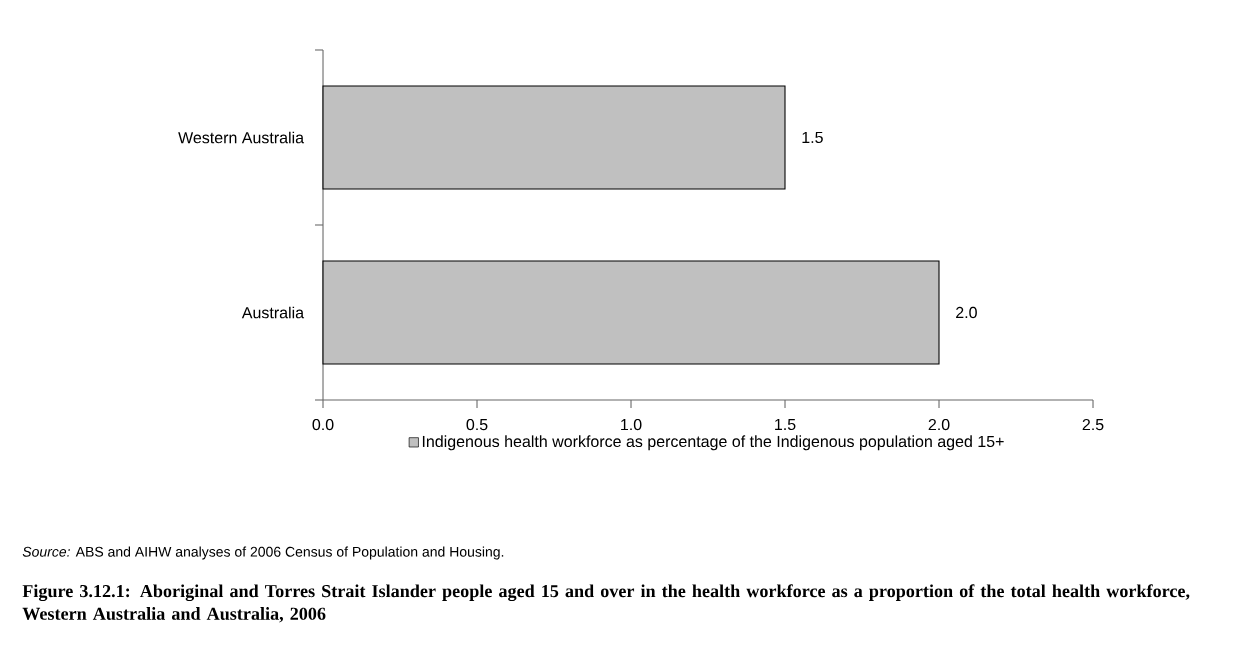 Image resolution: width=1234 pixels, height=657 pixels. What do you see at coordinates (241, 137) in the screenshot?
I see `y-tick-label: Western Australia` at bounding box center [241, 137].